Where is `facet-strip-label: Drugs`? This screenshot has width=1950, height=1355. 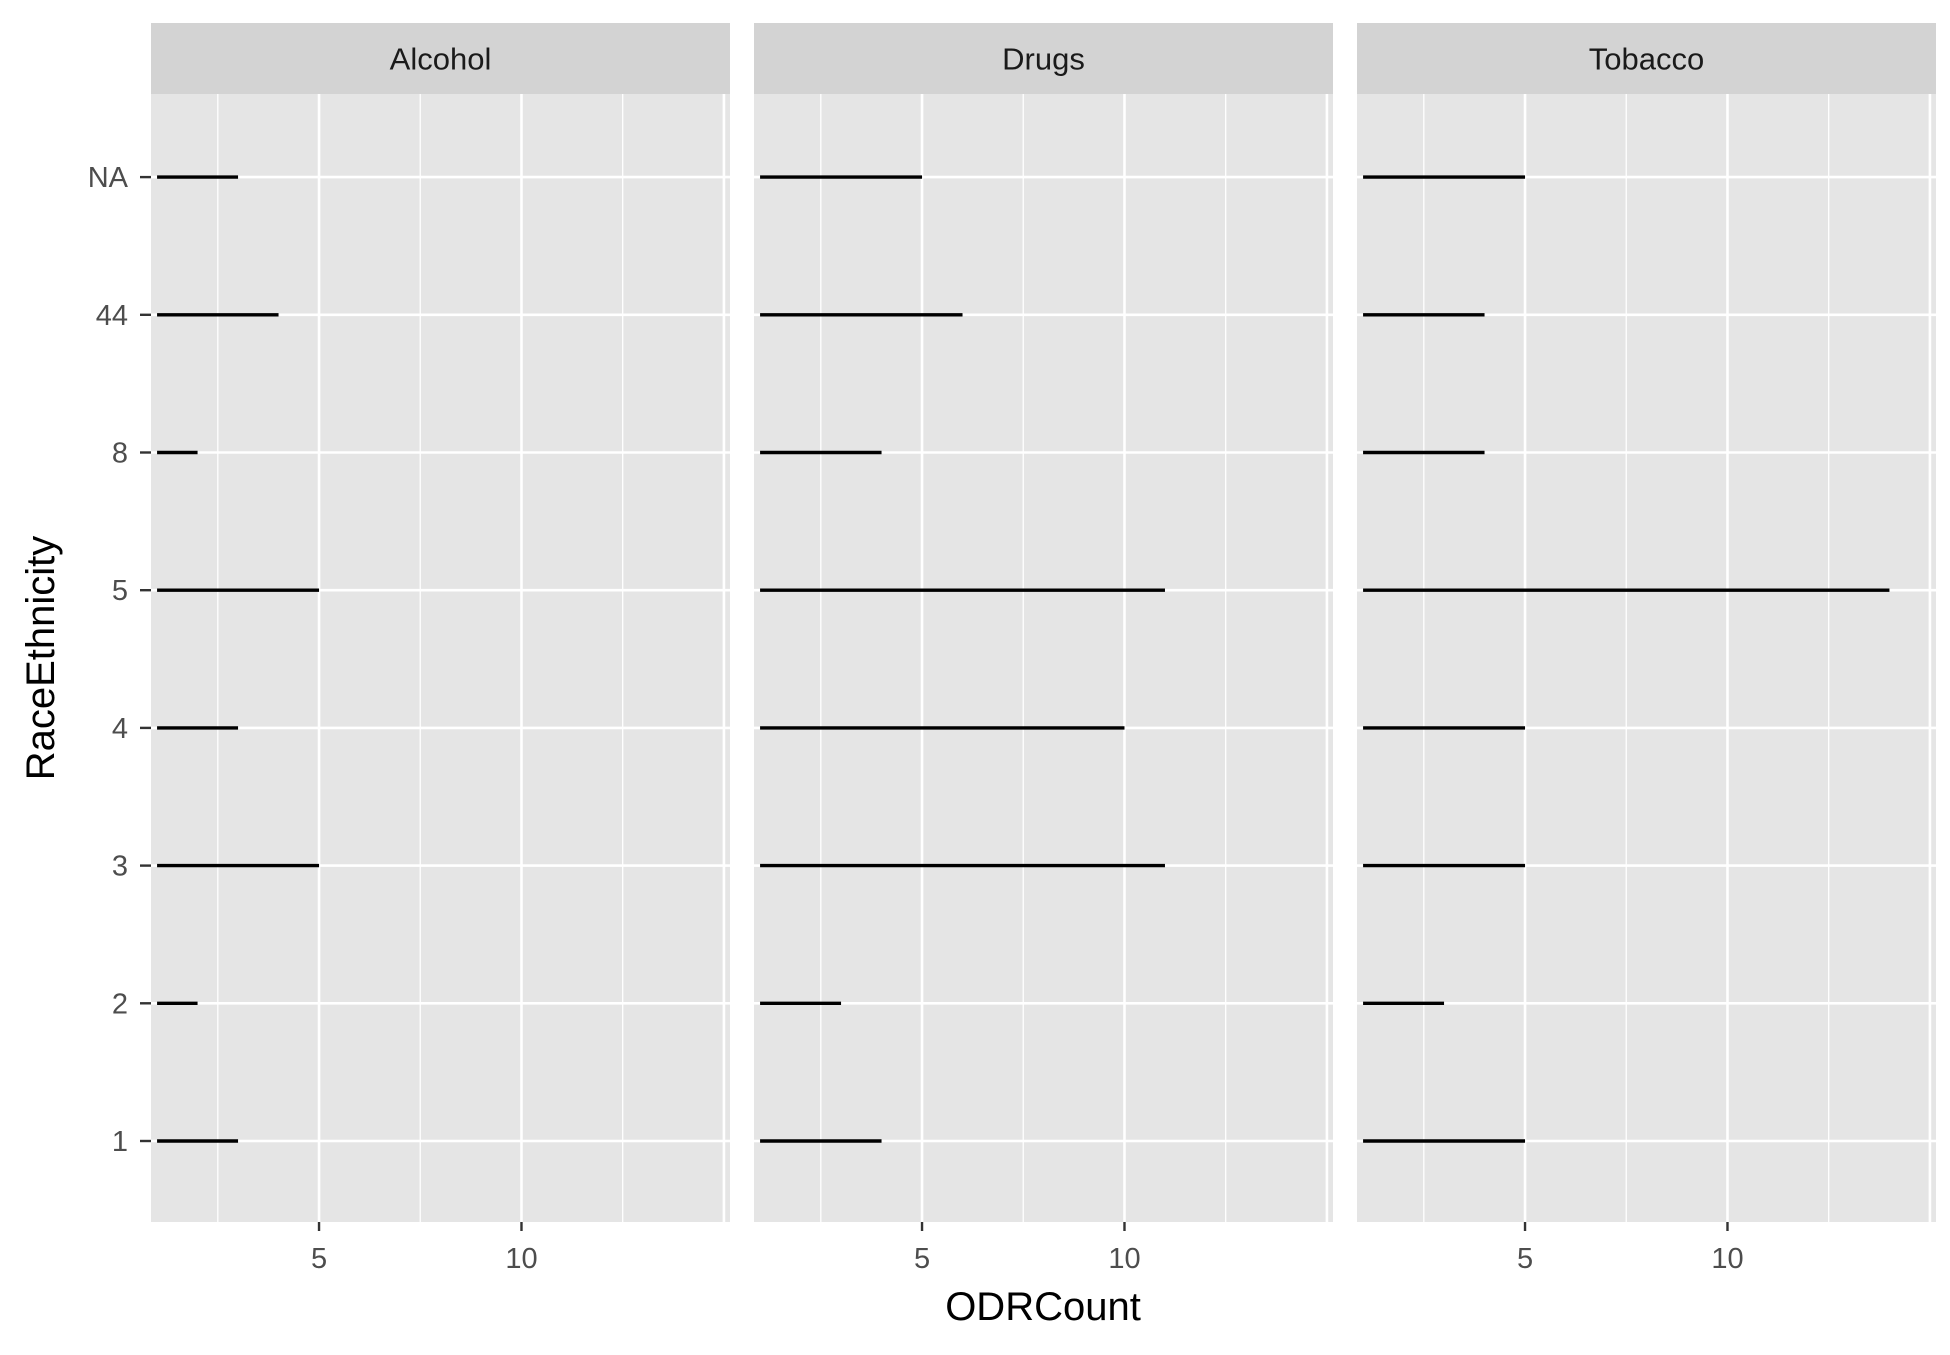
facet-strip-label: Drugs is located at coordinates (1043, 59).